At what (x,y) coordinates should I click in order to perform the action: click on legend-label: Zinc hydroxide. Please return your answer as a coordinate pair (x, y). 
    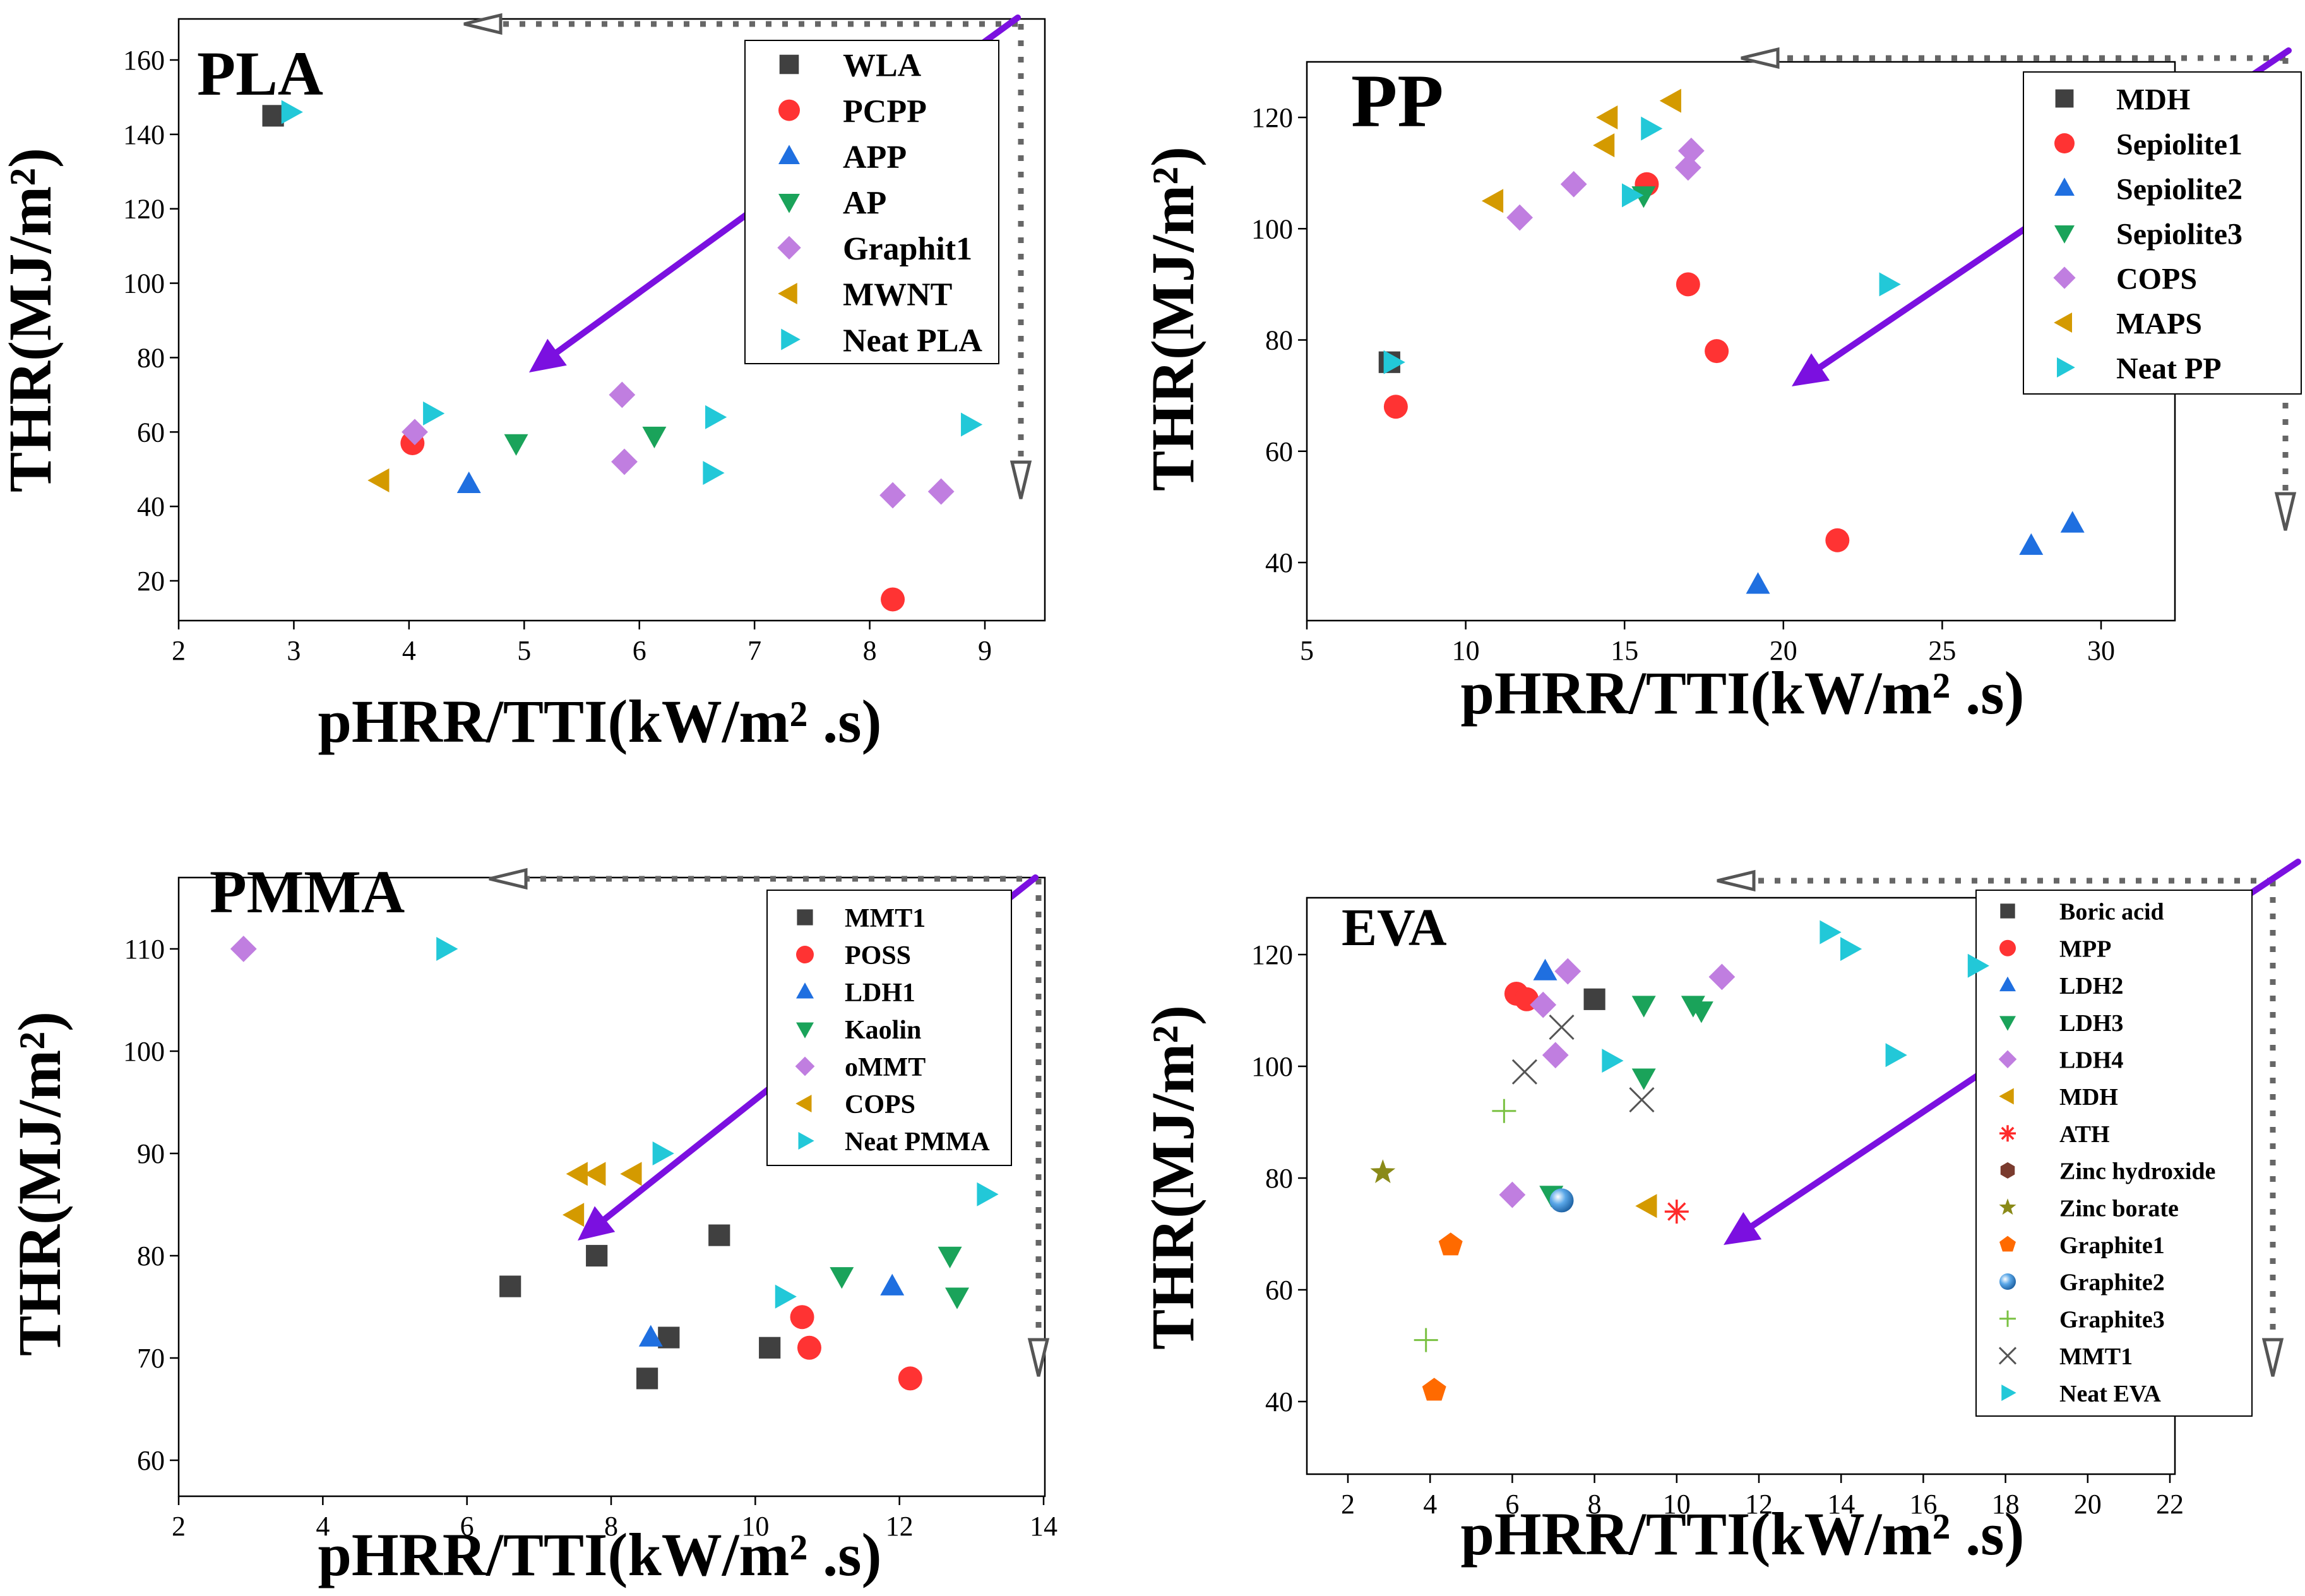
    Looking at the image, I should click on (2137, 1171).